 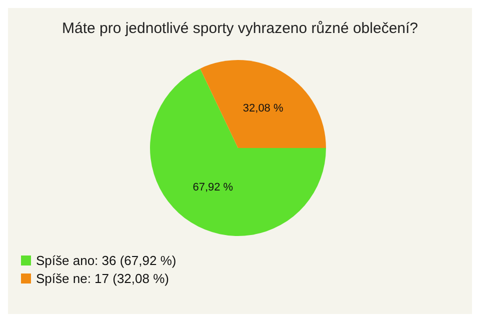 What do you see at coordinates (106, 260) in the screenshot?
I see `legend-label: Spíše ano: 36 (67,92 %)` at bounding box center [106, 260].